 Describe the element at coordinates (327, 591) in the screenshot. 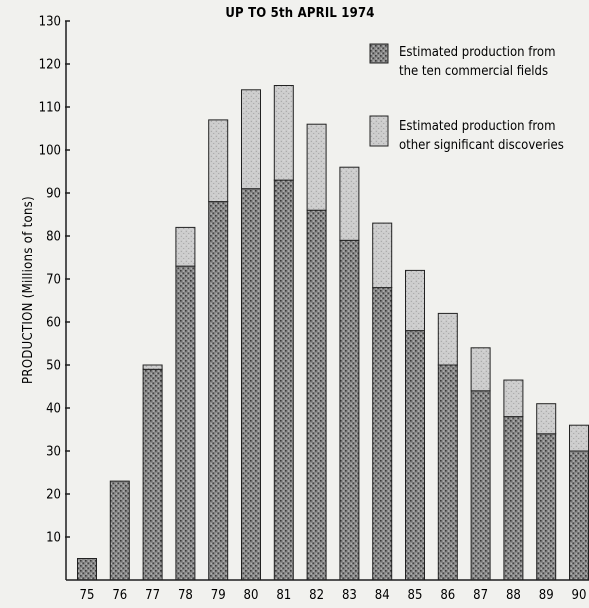

I see `x-axis: 75 76 77 78 79 80 81 82 83 84 85 86 87 88 89 90` at that location.